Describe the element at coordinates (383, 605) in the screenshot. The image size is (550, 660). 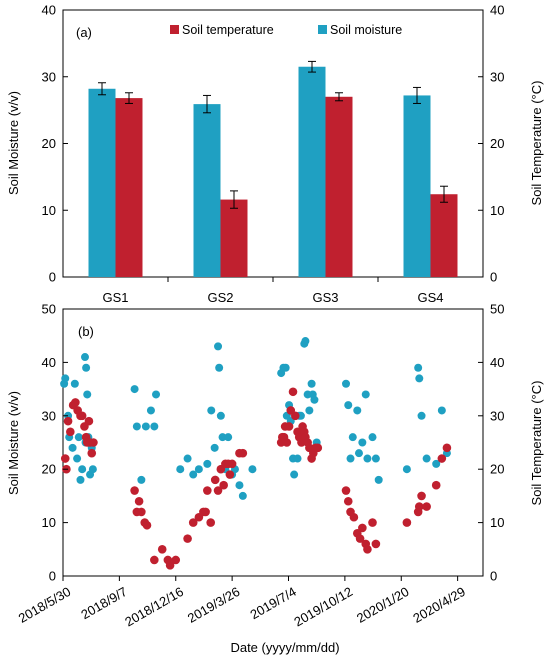
I see `x-tick-label: 2020/1/20` at that location.